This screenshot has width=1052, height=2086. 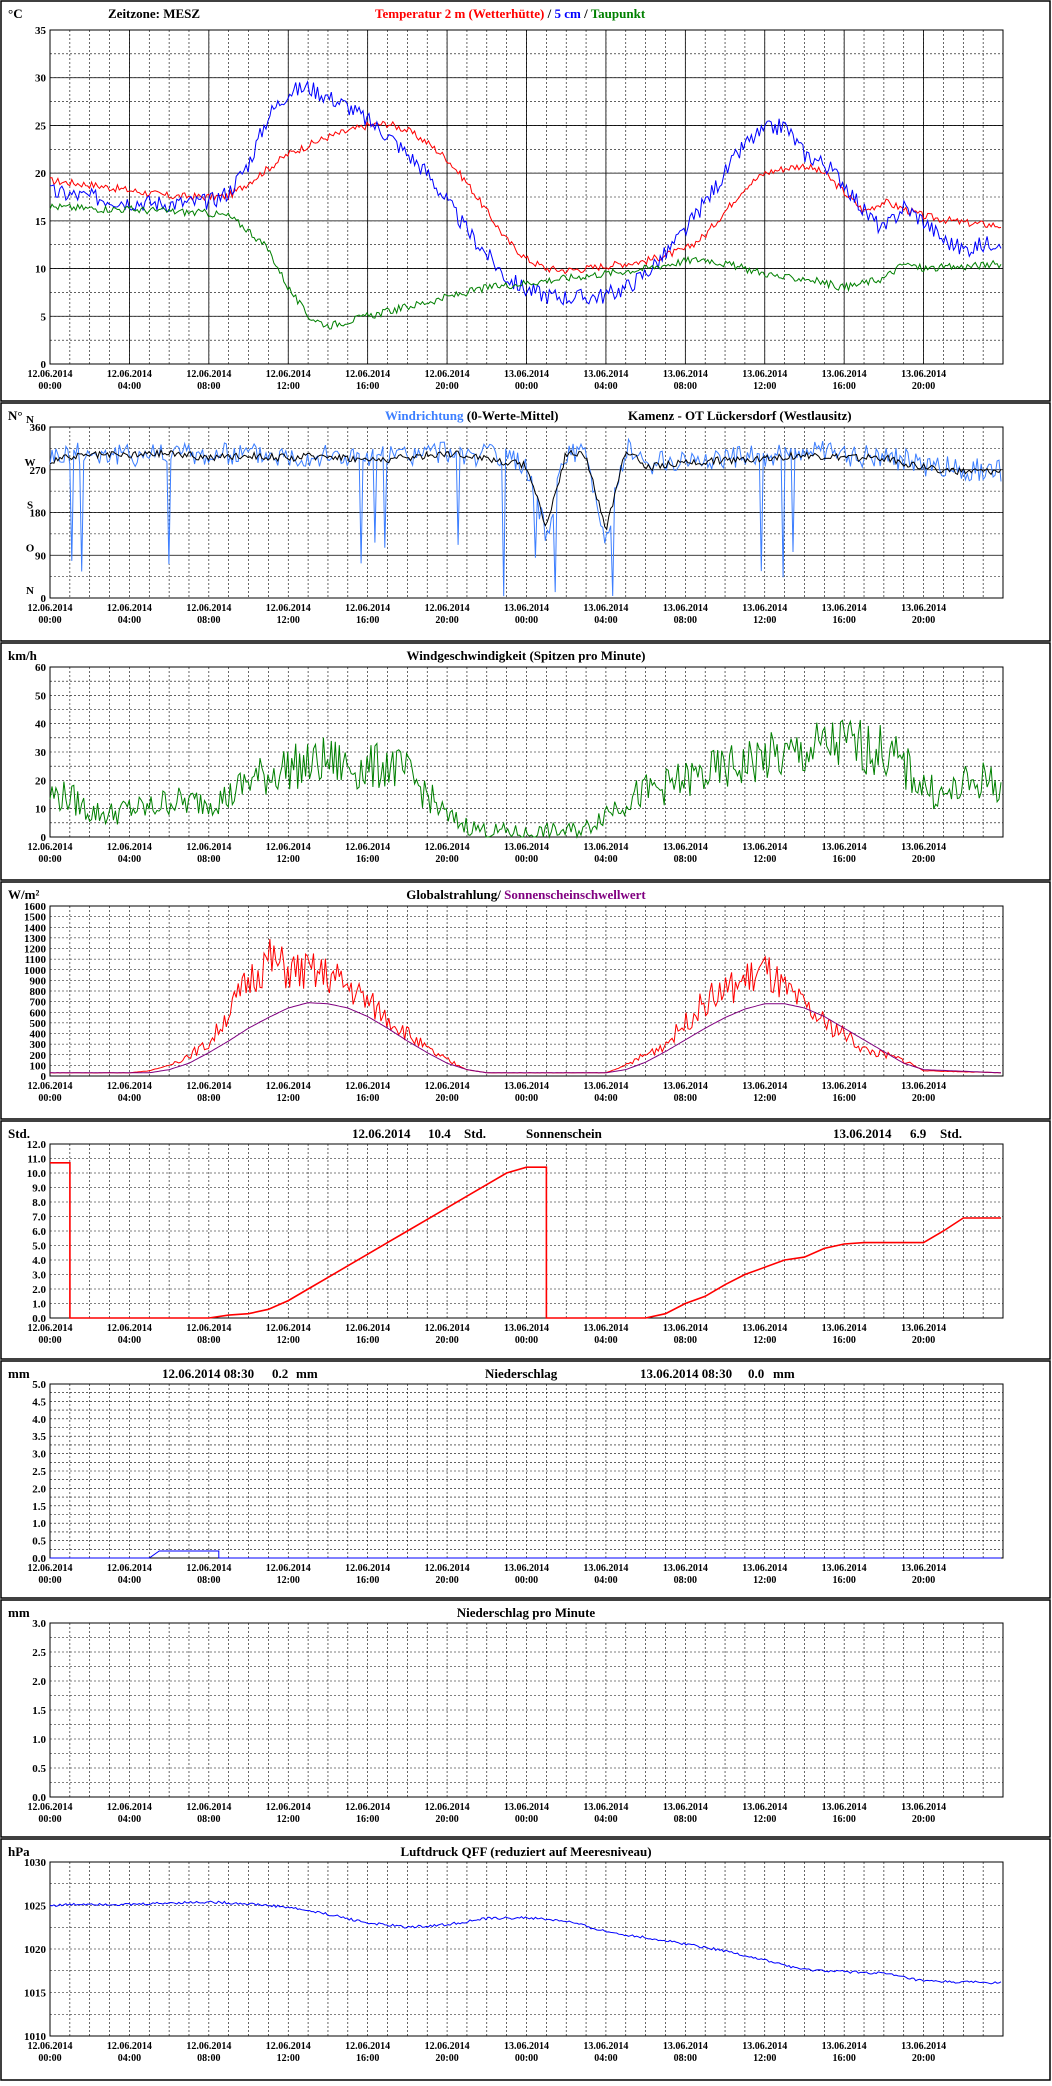 I want to click on y-tick-label: 1300, so click(x=35, y=939).